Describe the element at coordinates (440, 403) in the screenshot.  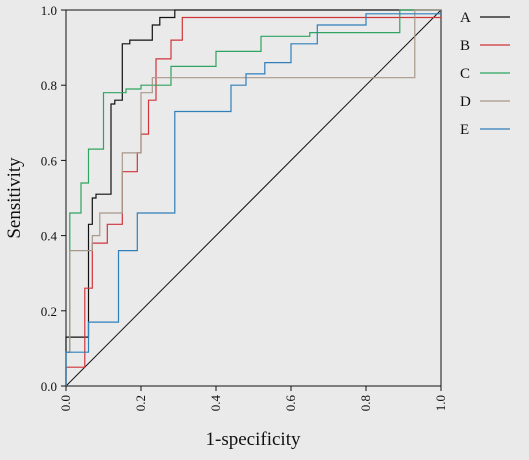
I see `x-tick-label: 1.0` at that location.